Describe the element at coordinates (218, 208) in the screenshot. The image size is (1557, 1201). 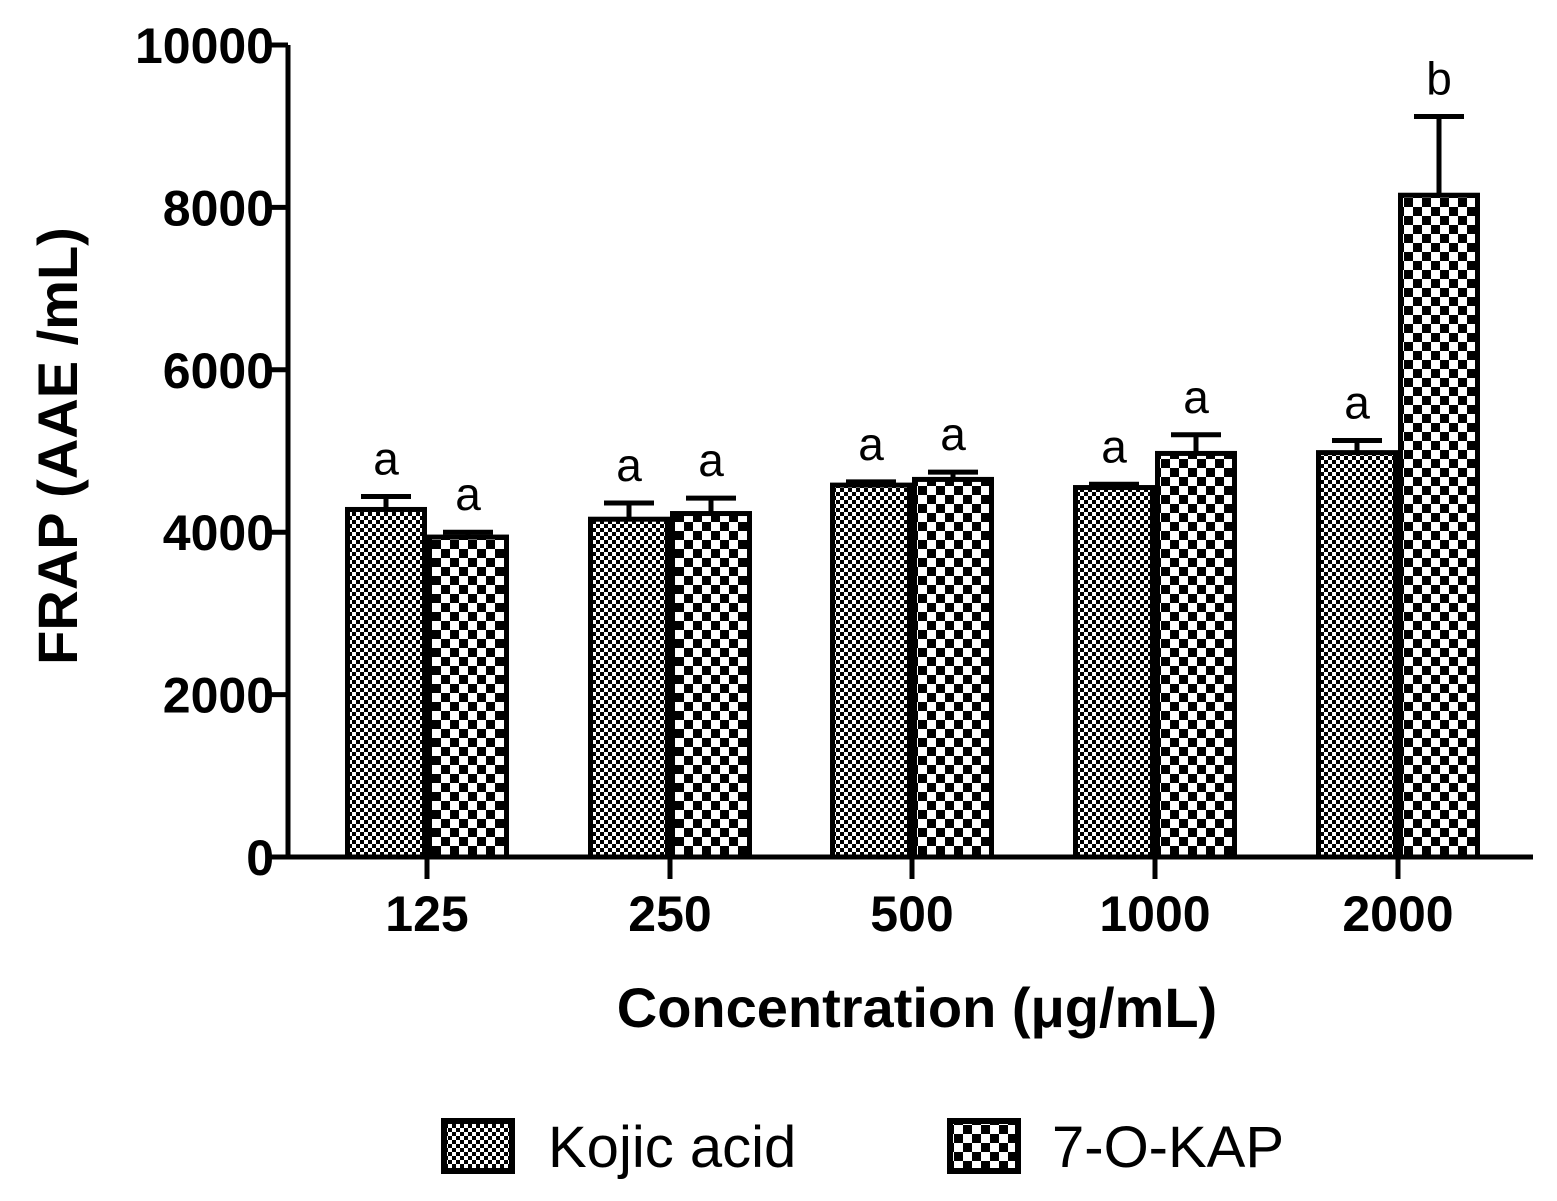
I see `y-tick-label-8000: 8000` at that location.